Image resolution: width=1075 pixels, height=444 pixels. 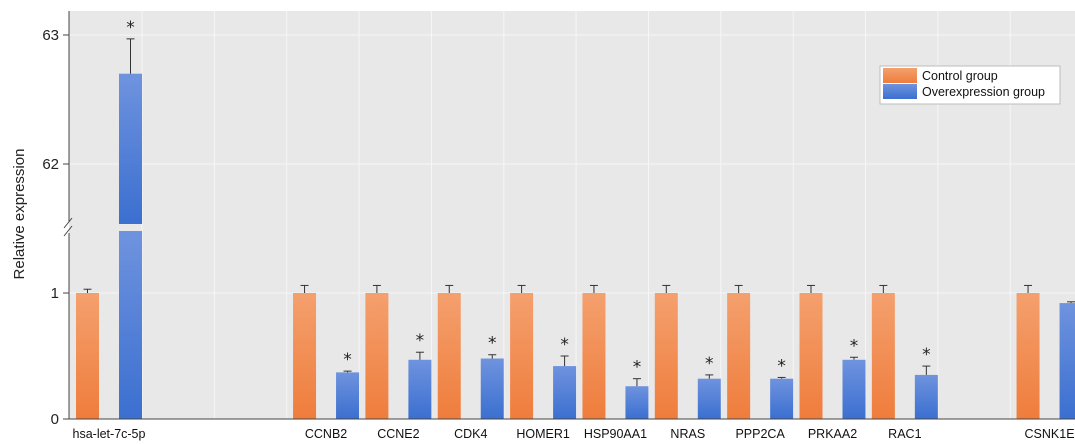 I want to click on y-tick-label: 0, so click(x=55, y=419).